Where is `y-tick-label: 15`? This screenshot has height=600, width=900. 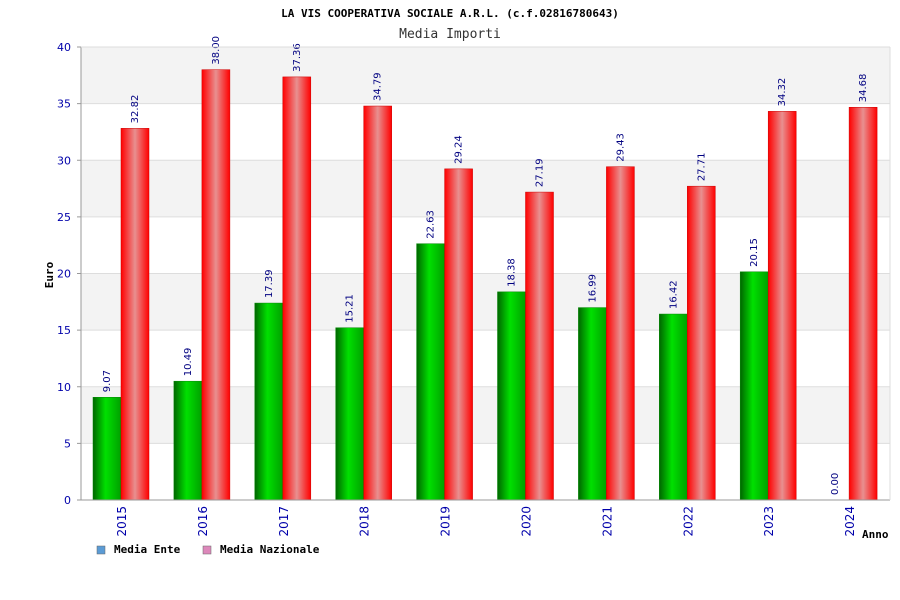 y-tick-label: 15 is located at coordinates (64, 330).